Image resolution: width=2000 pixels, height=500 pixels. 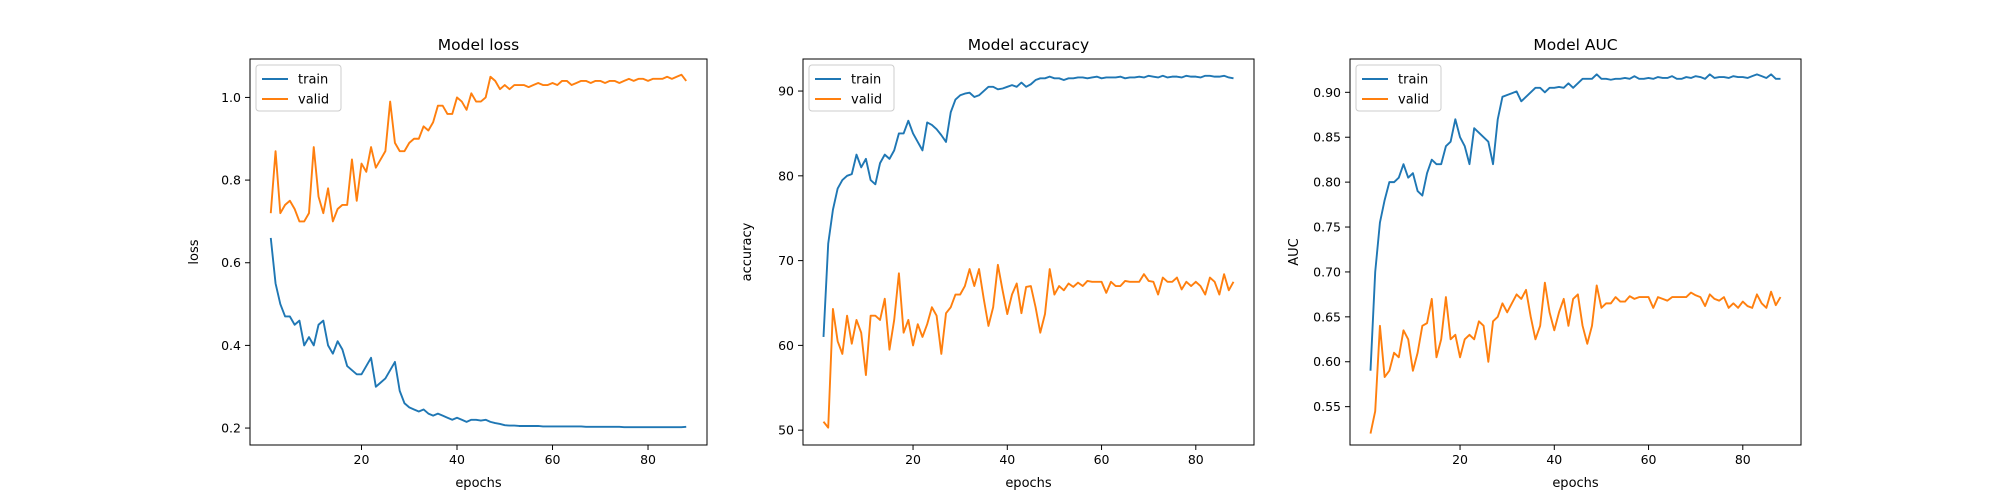 What do you see at coordinates (231, 97) in the screenshot?
I see `y-tick-label: 1.0` at bounding box center [231, 97].